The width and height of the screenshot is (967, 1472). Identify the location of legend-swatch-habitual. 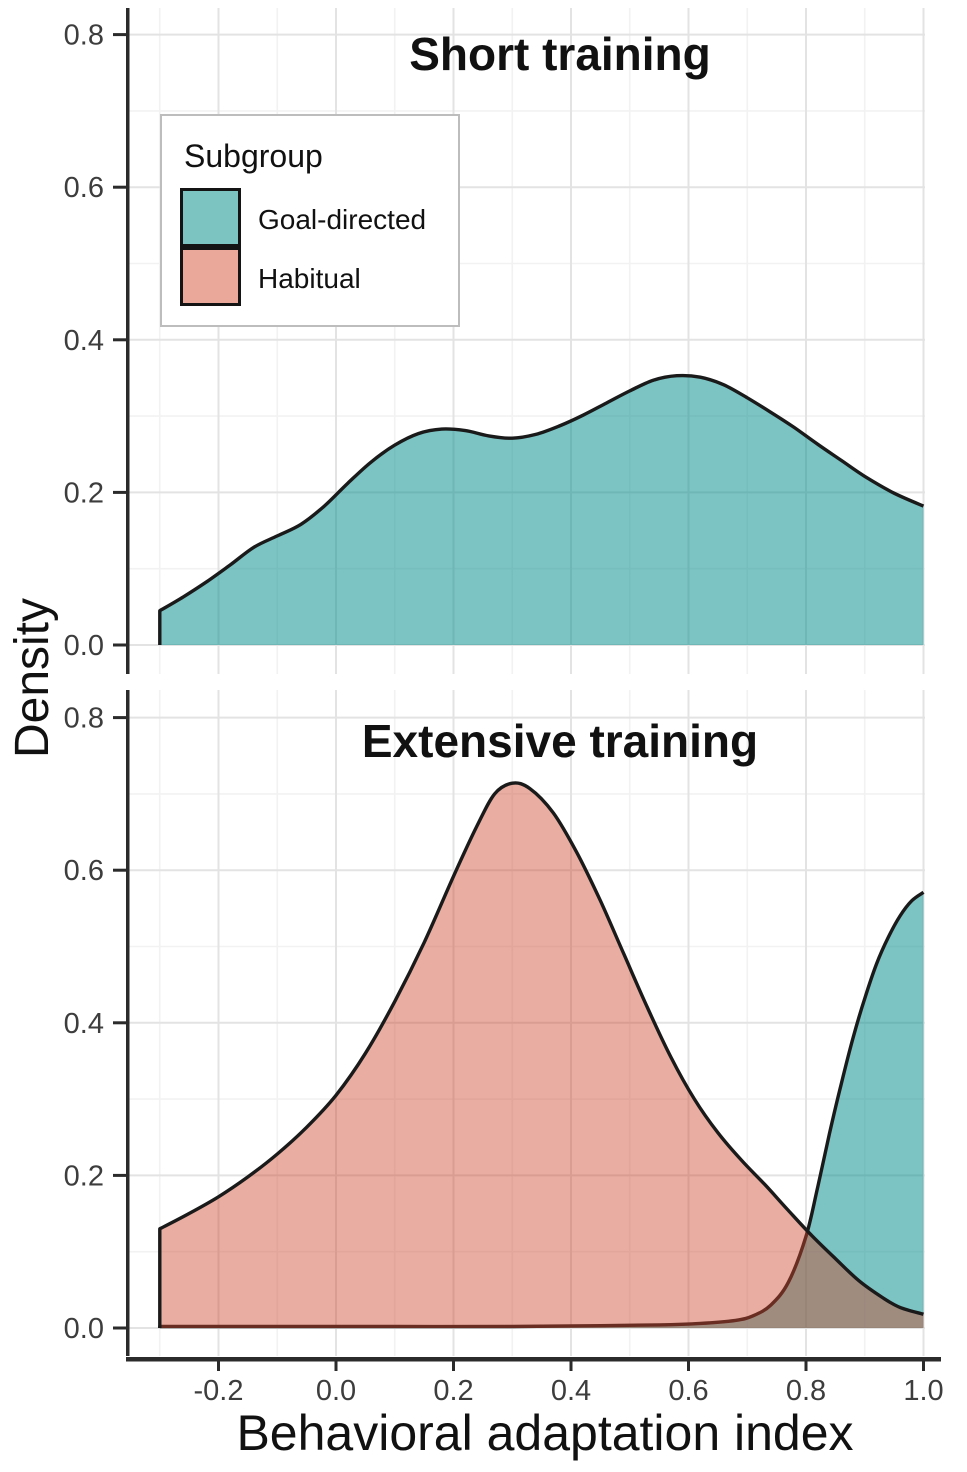
(210, 276).